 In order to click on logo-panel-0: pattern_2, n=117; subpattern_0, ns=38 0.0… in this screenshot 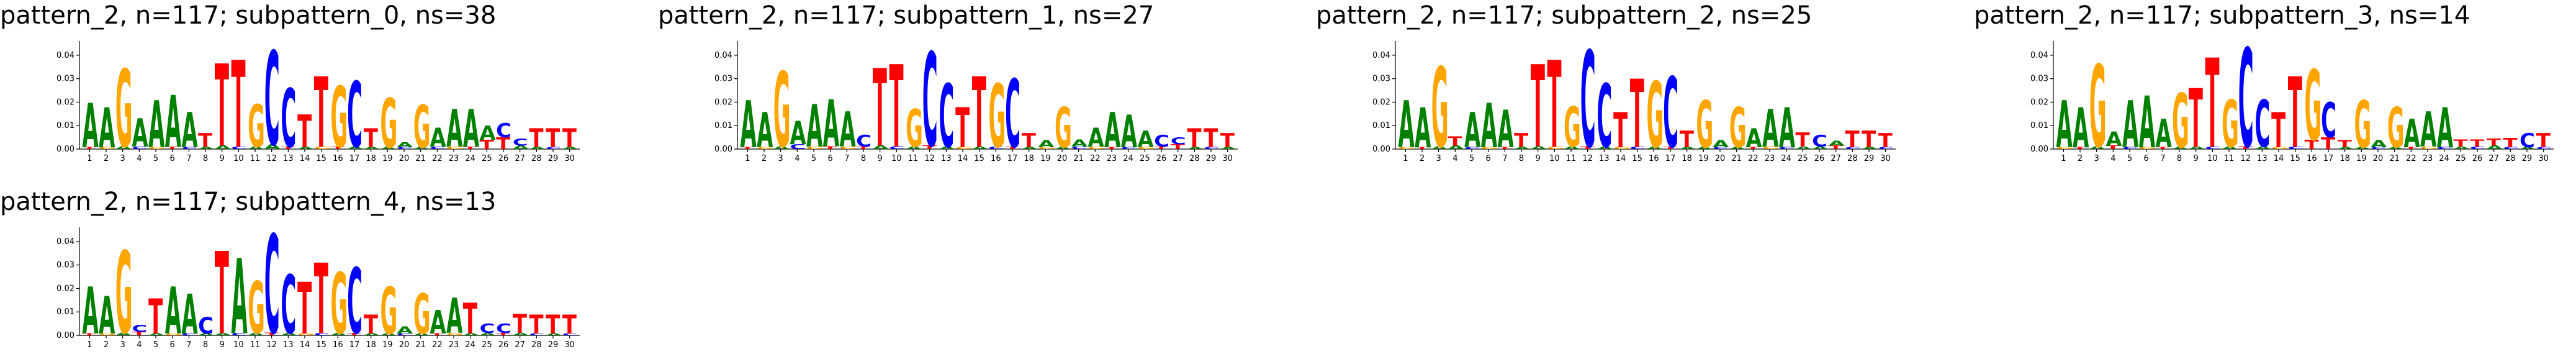, I will do `click(290, 88)`.